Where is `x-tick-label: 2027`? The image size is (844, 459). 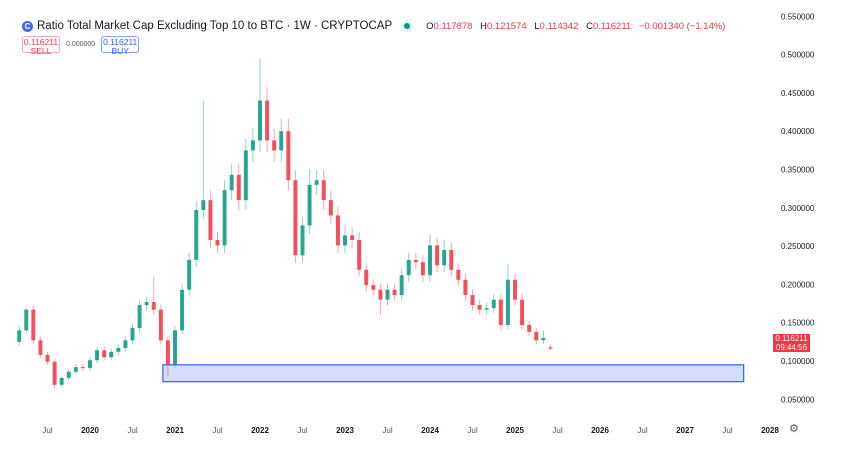 x-tick-label: 2027 is located at coordinates (685, 430).